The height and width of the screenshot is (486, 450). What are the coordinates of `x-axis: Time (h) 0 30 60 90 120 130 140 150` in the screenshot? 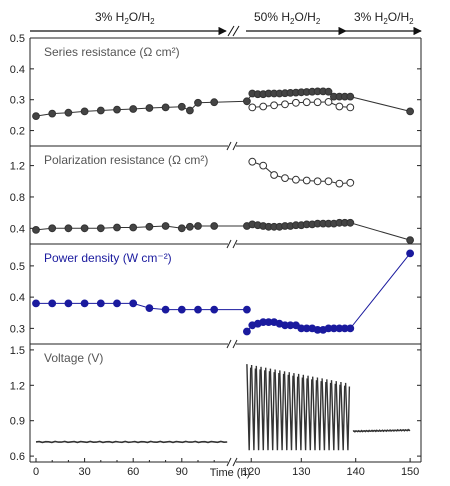 It's located at (226, 468).